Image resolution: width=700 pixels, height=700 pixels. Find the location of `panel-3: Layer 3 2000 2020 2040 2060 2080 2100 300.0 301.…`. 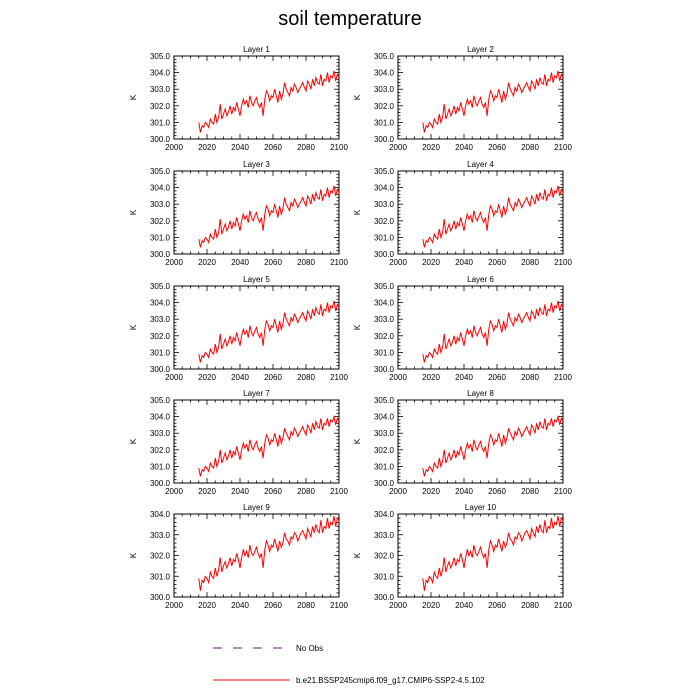

panel-3: Layer 3 2000 2020 2040 2060 2080 2100 300.0 301.… is located at coordinates (238, 213).